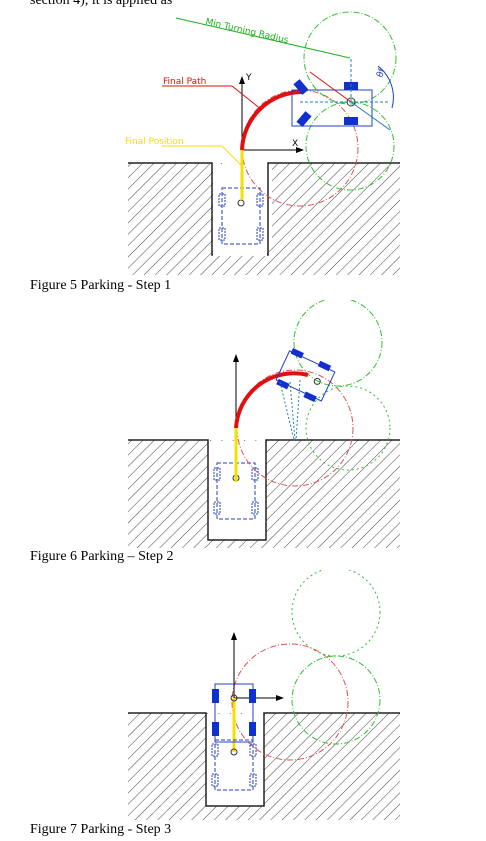 The width and height of the screenshot is (486, 841). I want to click on ground-hatch, so click(264, 219).